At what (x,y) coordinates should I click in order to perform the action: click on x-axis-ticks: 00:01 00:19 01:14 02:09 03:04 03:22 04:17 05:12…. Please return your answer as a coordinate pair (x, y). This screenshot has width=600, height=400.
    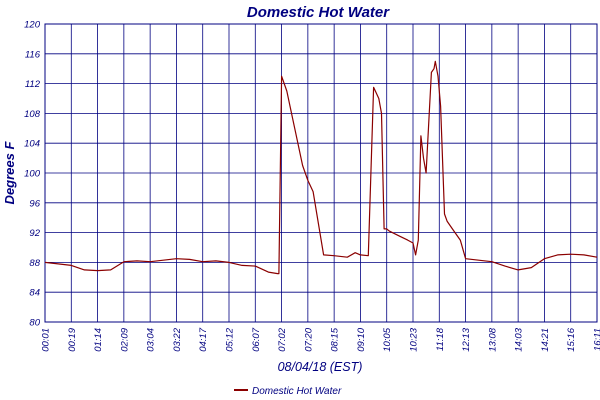
    Looking at the image, I should click on (320, 339).